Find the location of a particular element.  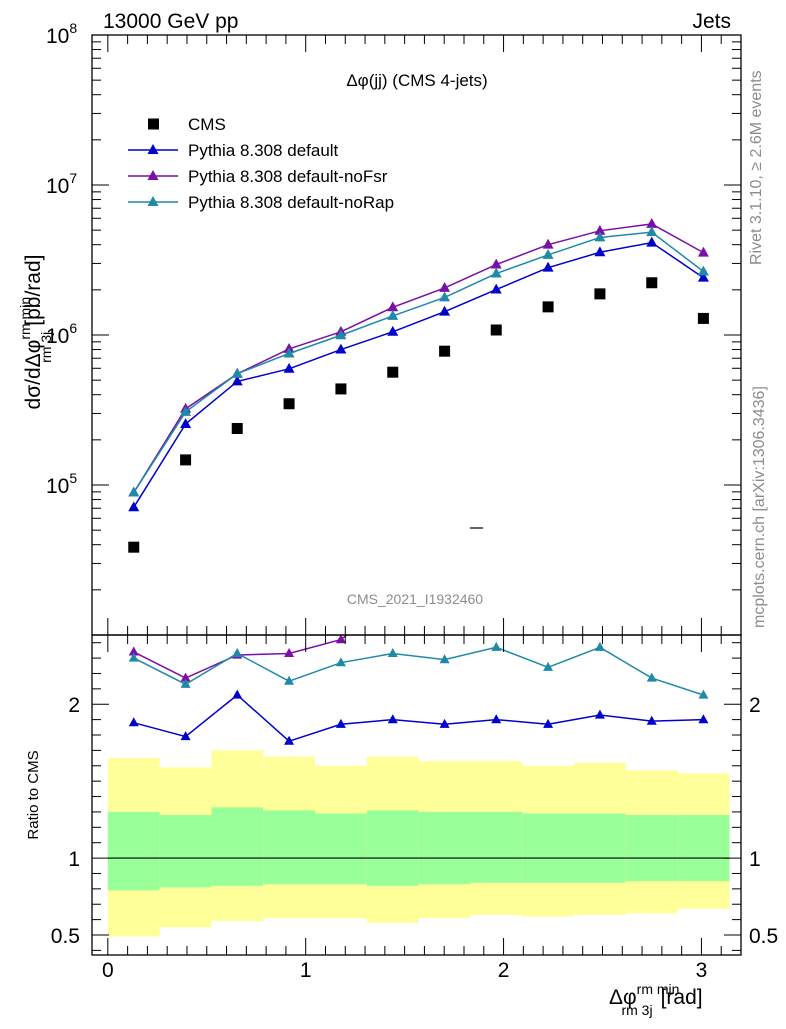

x-tick-label: 1 is located at coordinates (306, 970).